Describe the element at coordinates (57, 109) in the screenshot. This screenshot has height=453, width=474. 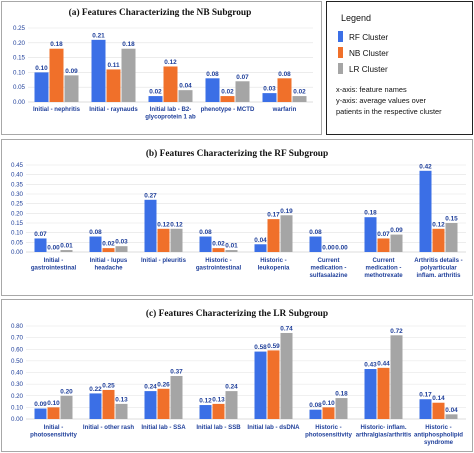
I see `category-label-a-0-0: Initial - nephritis` at that location.